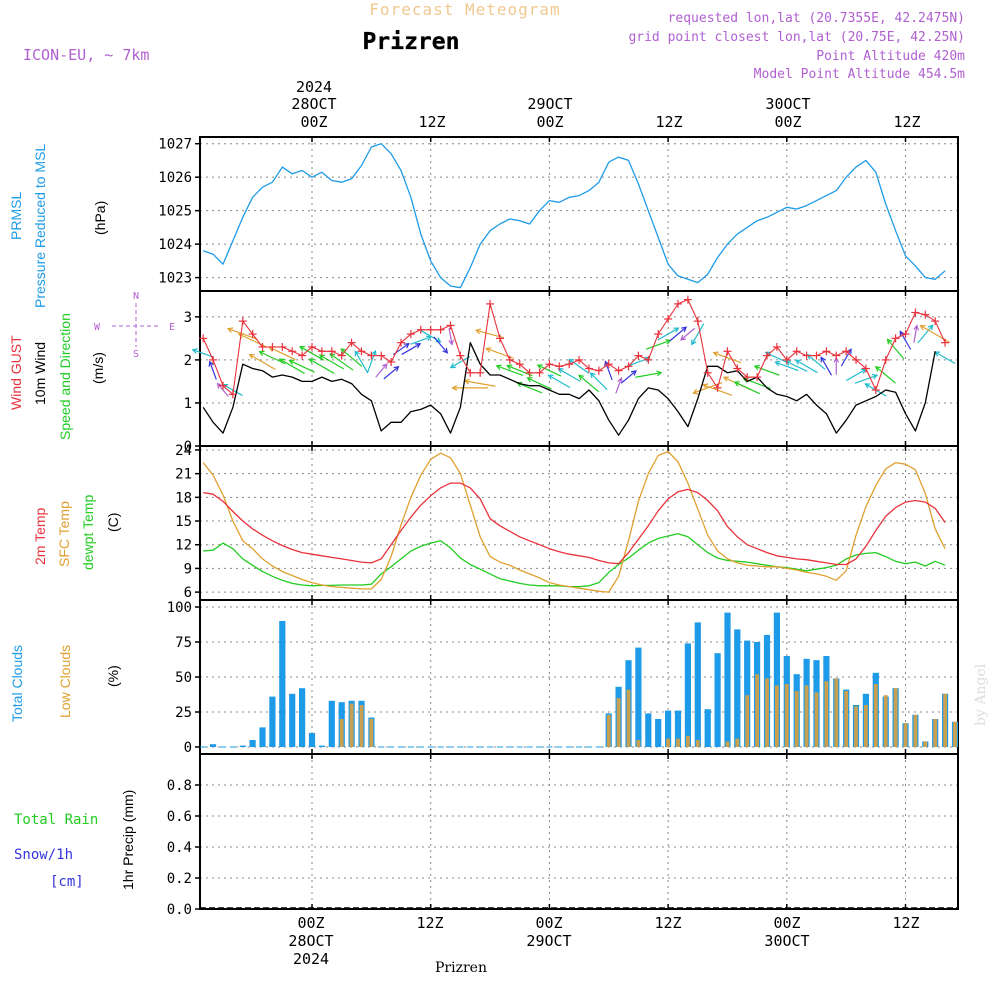 The image size is (1000, 1000). Describe the element at coordinates (175, 245) in the screenshot. I see `pressure-ytick-label: 1024` at that location.